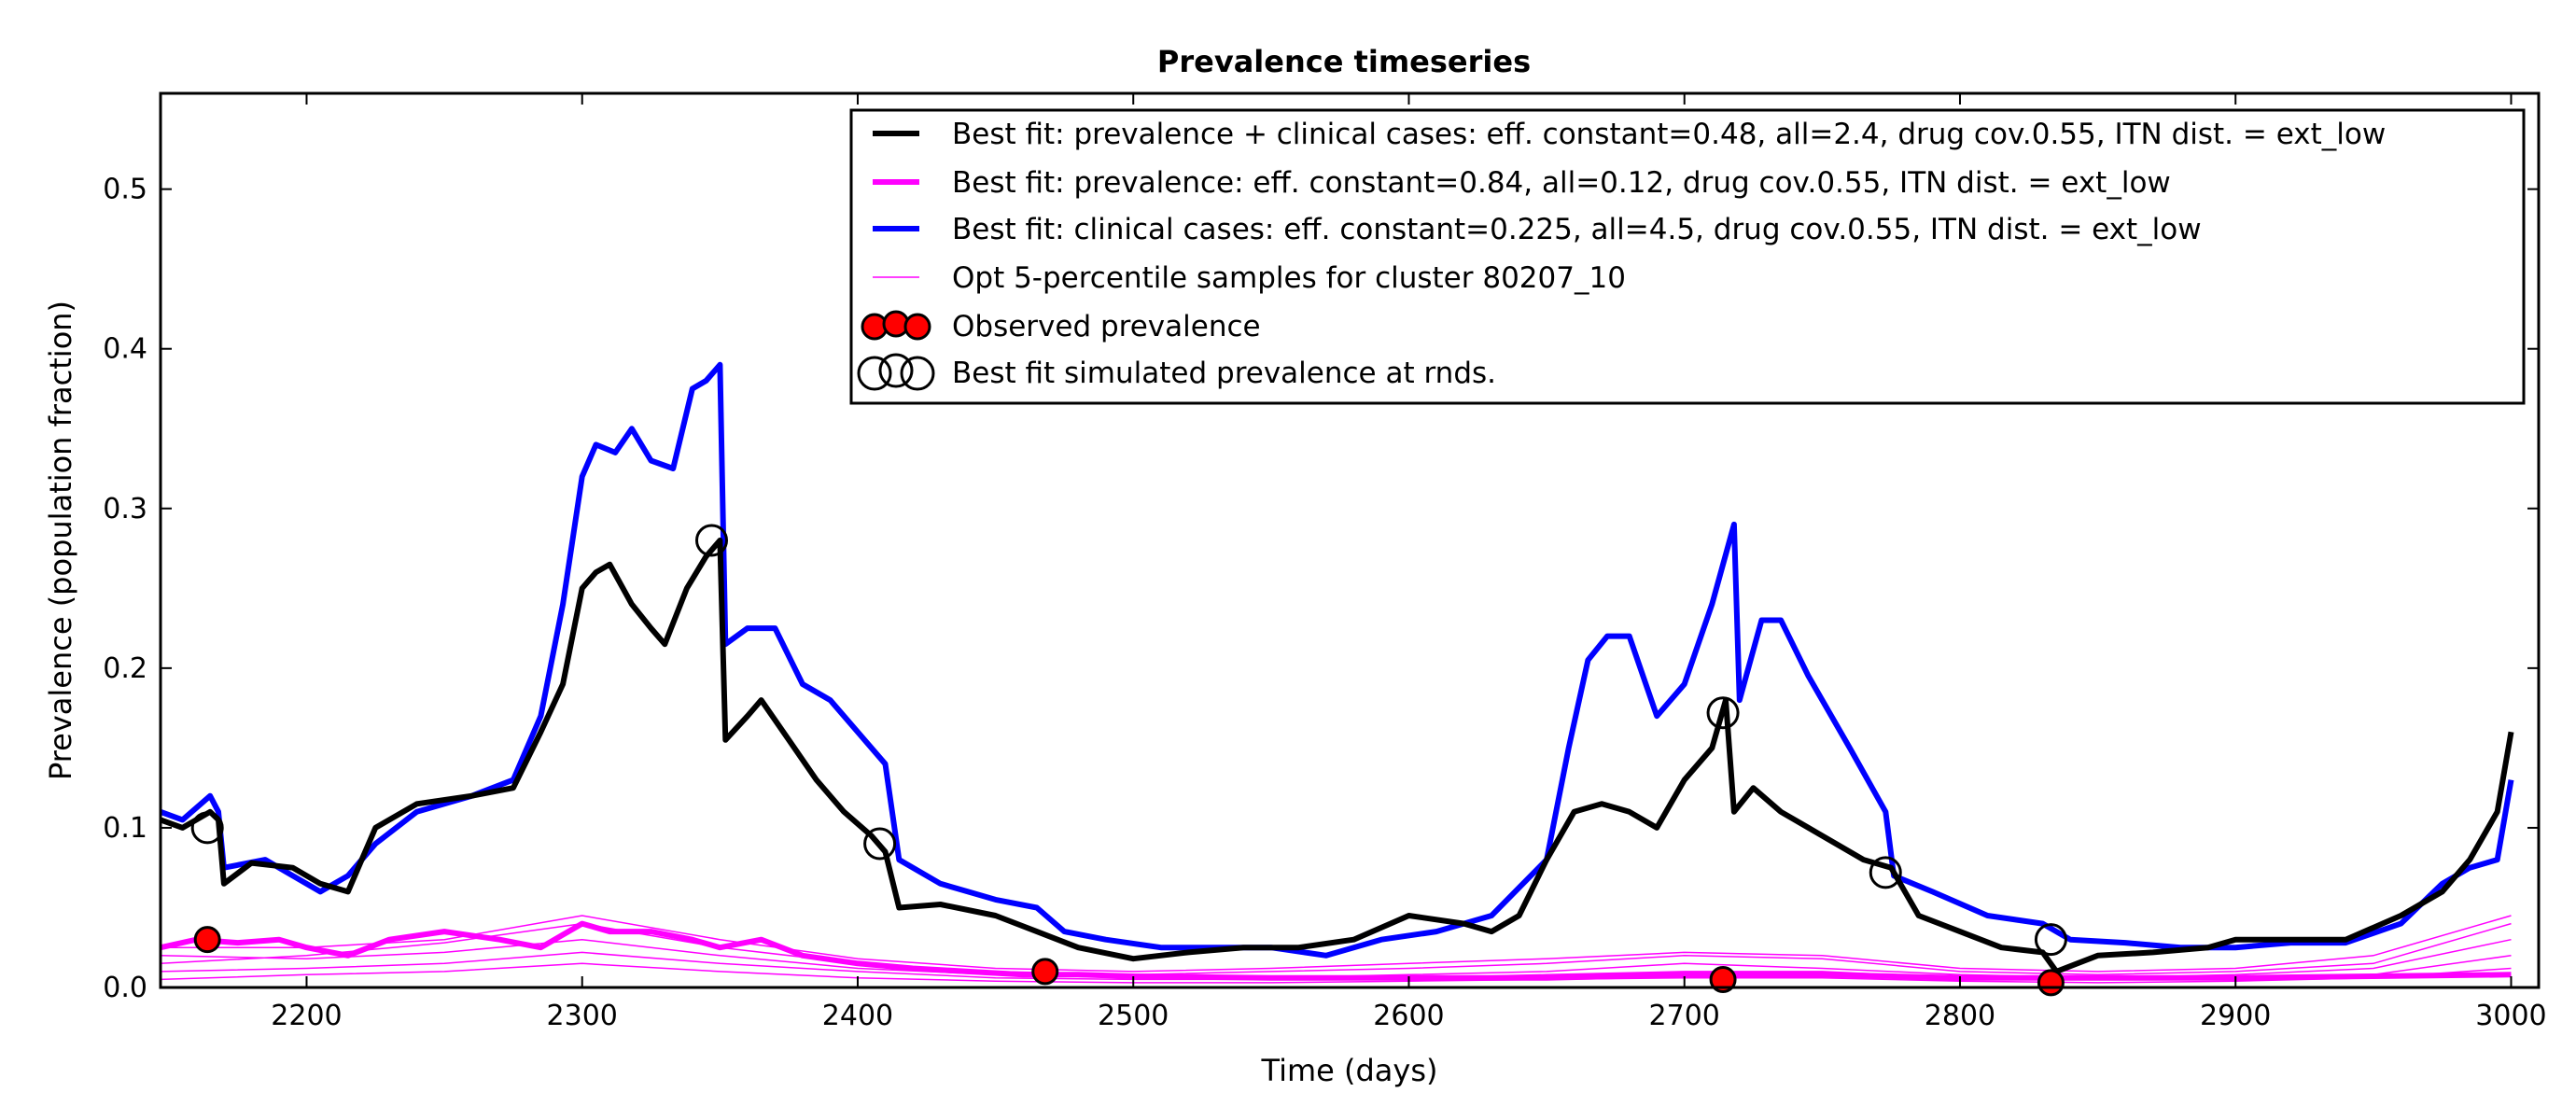 This screenshot has height=1120, width=2576. Describe the element at coordinates (306, 1016) in the screenshot. I see `x-tick-label: 2200` at that location.